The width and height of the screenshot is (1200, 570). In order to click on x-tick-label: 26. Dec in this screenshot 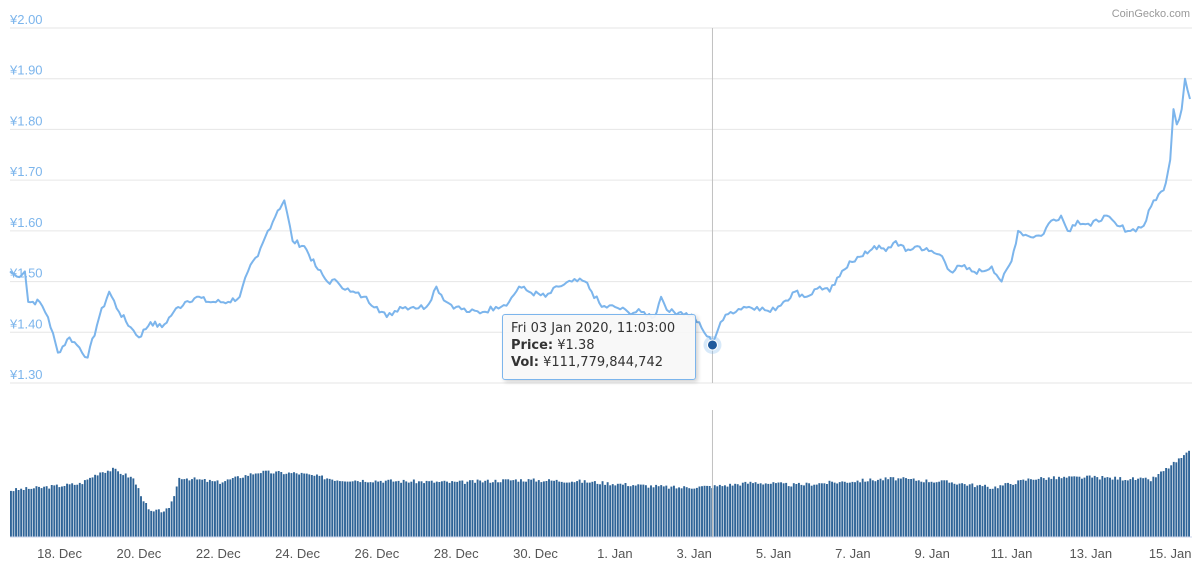, I will do `click(376, 553)`.